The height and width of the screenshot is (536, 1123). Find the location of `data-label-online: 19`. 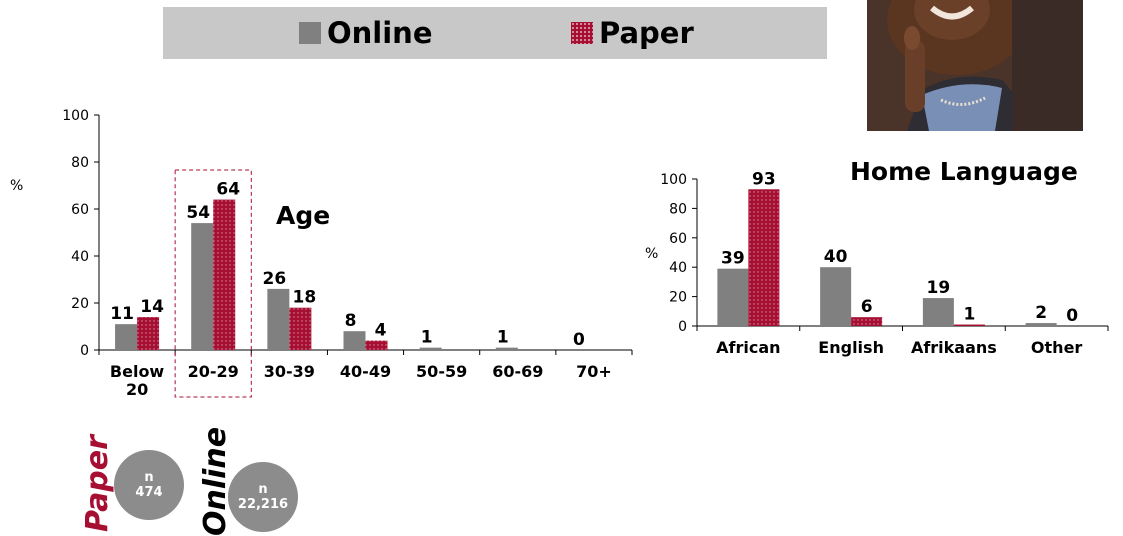

data-label-online: 19 is located at coordinates (939, 288).